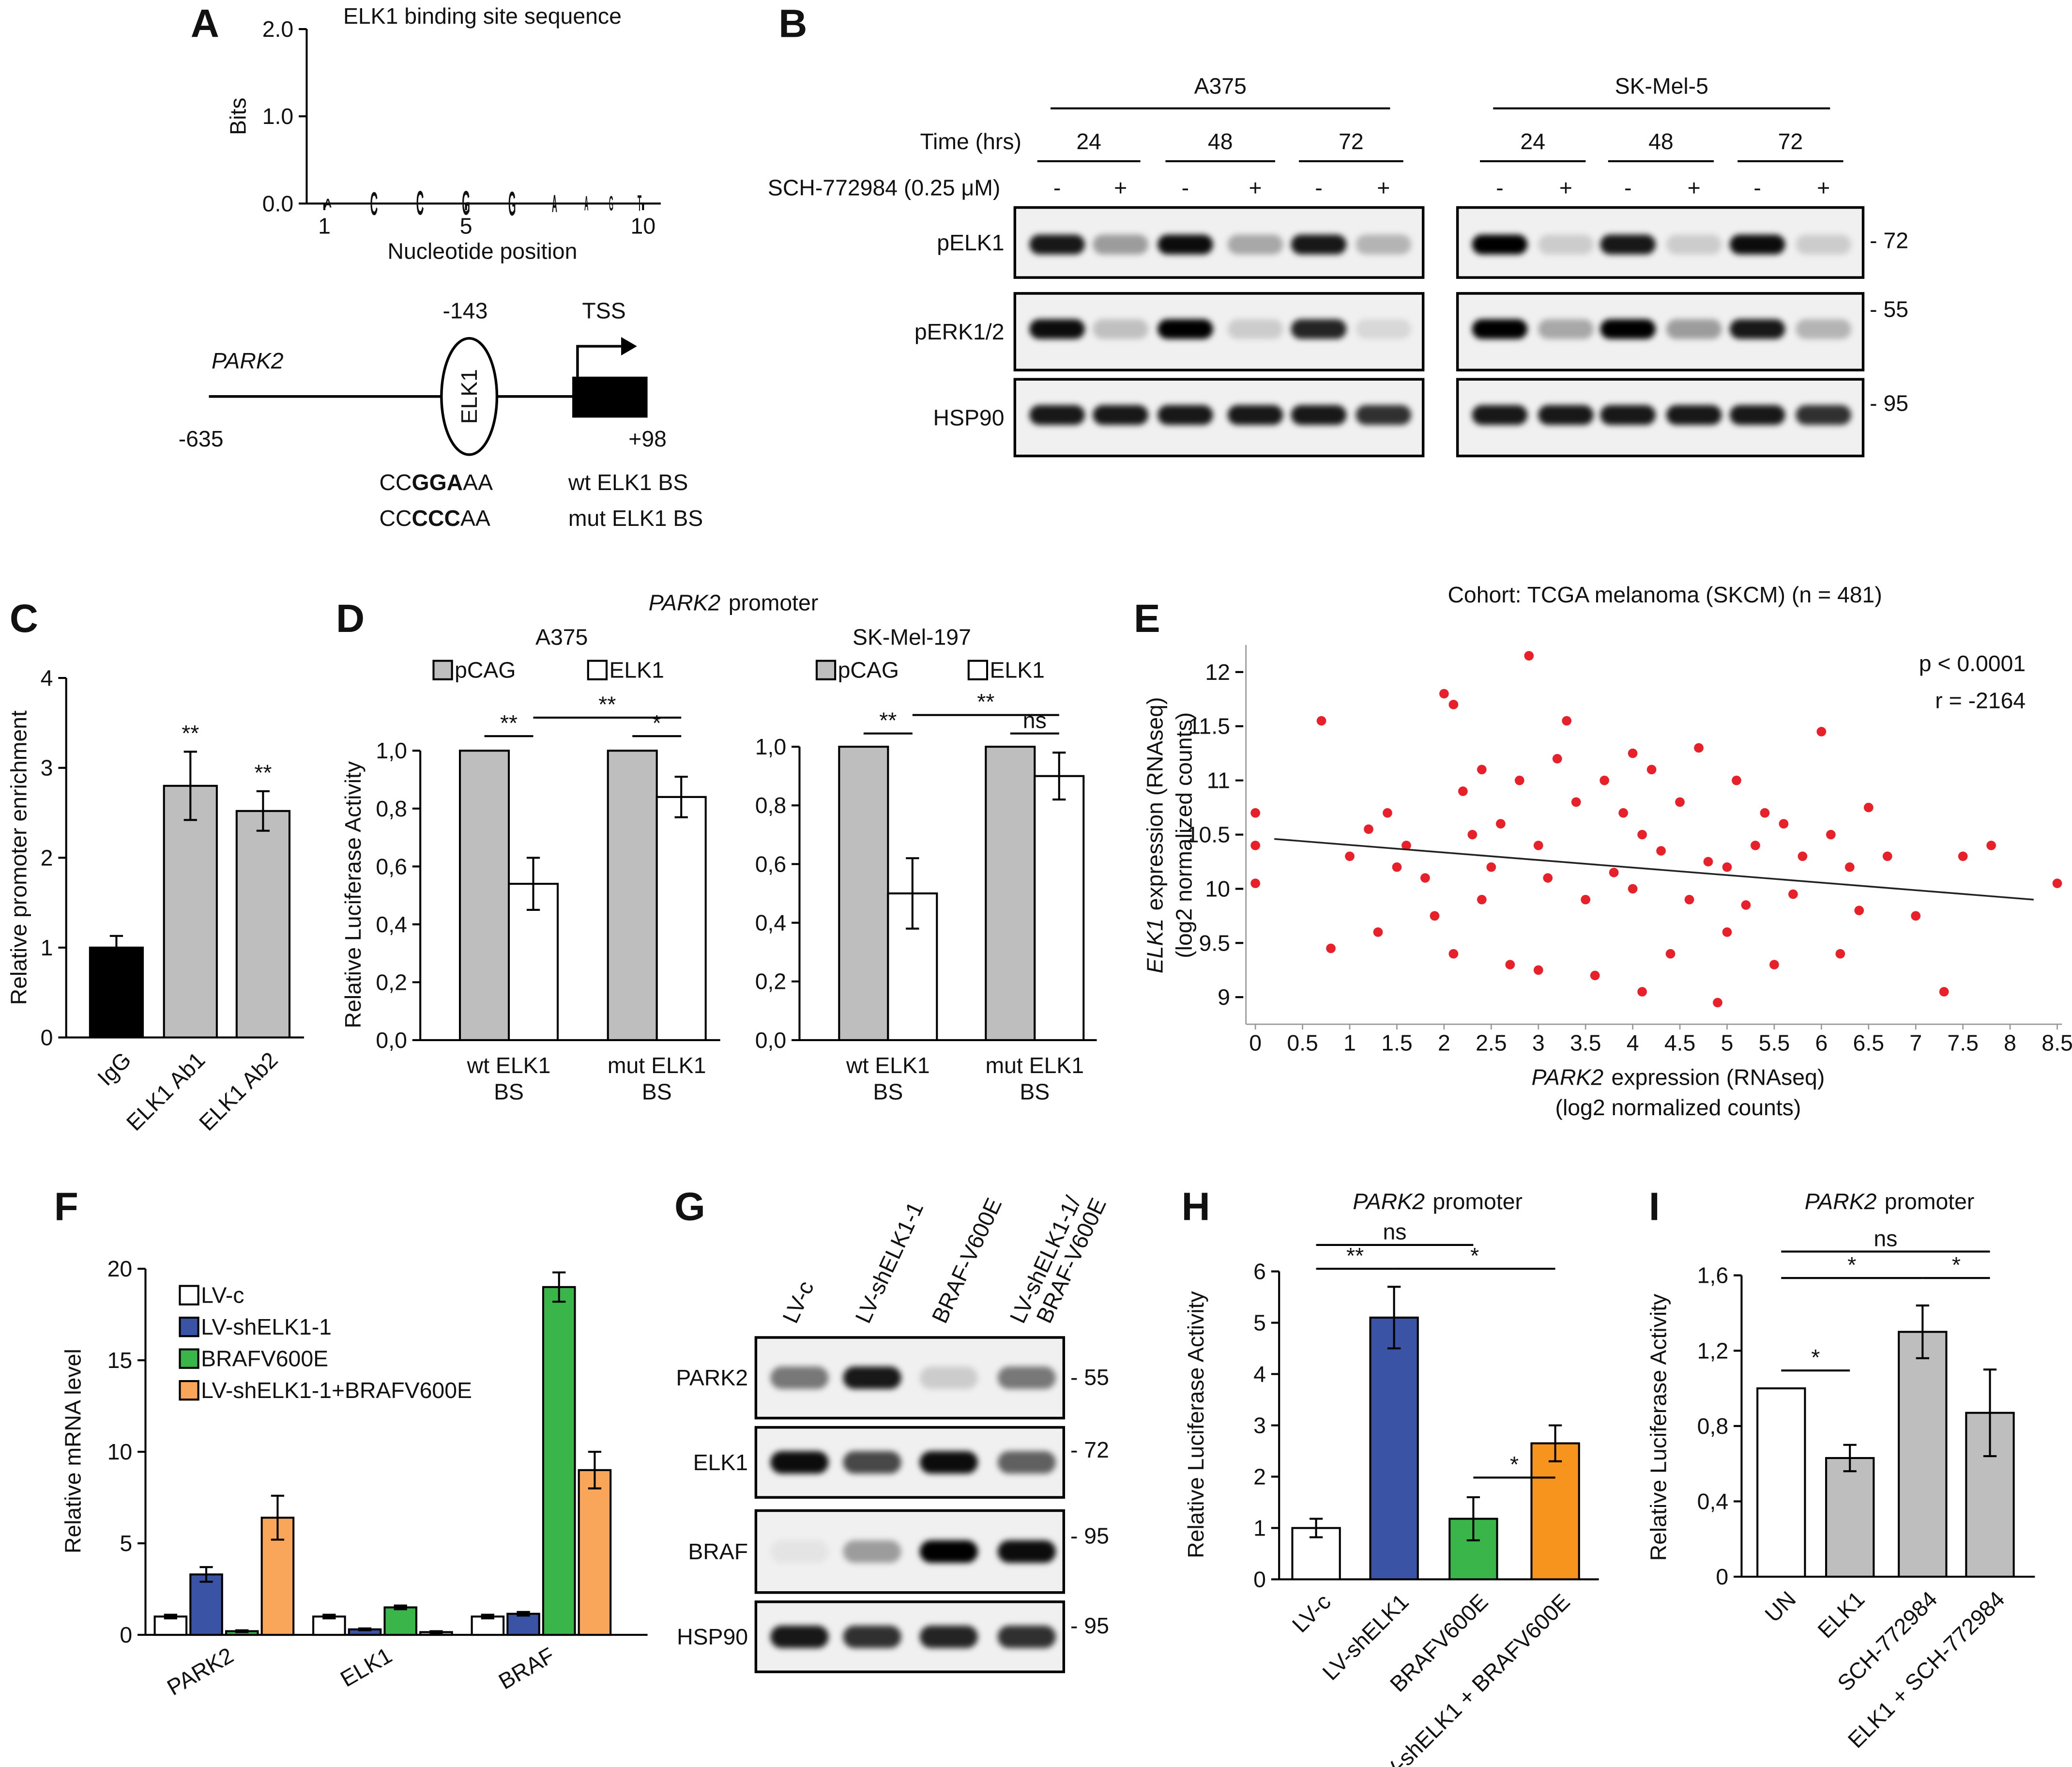 The image size is (2072, 1767). What do you see at coordinates (1889, 309) in the screenshot?
I see `size-marker: - 55` at bounding box center [1889, 309].